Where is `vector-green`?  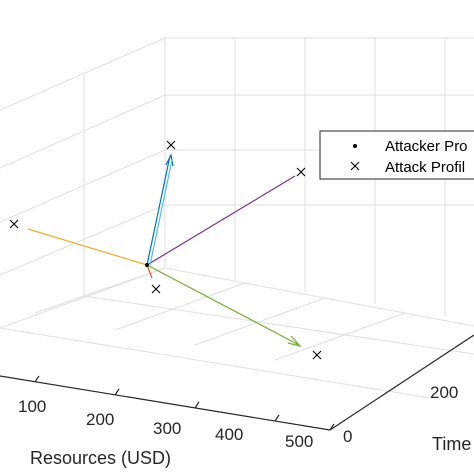
vector-green is located at coordinates (223, 305).